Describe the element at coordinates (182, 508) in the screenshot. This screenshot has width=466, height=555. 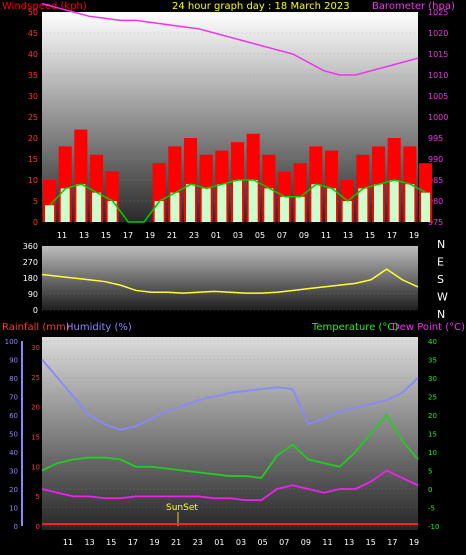
I see `sunset-label: SunSet` at that location.